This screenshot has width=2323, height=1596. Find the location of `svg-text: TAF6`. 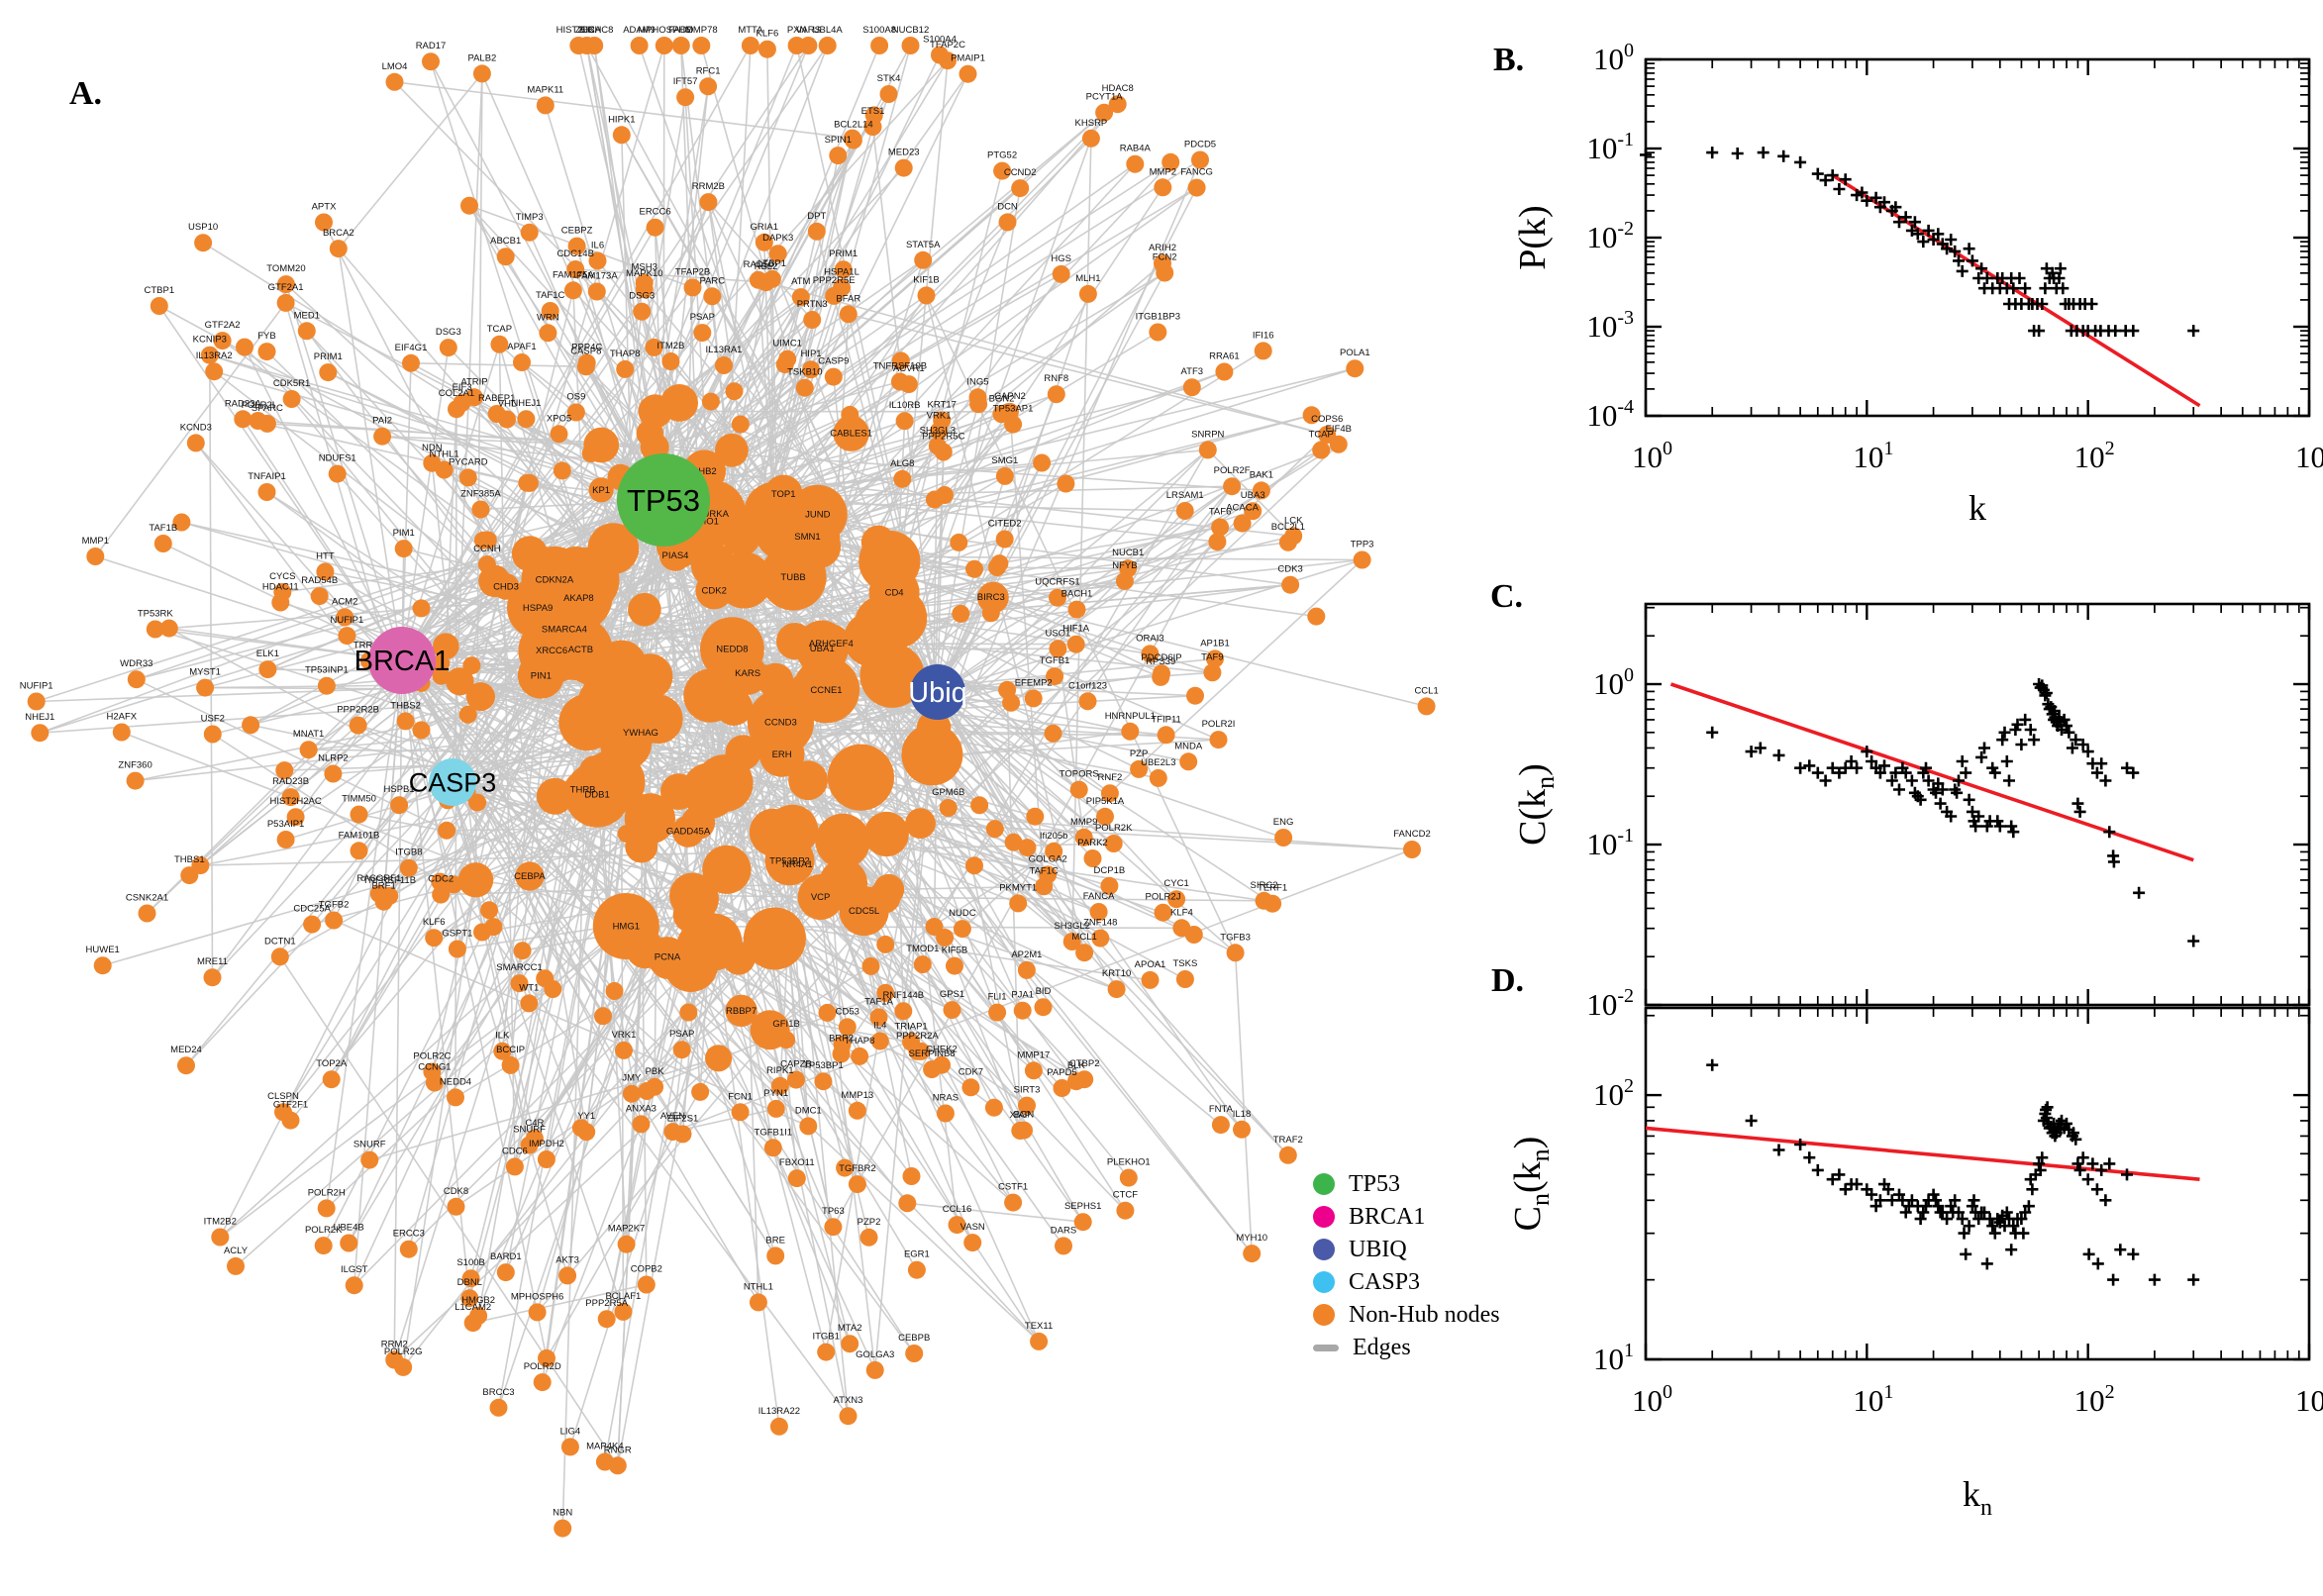

svg-text: TAF6 is located at coordinates (1220, 512).